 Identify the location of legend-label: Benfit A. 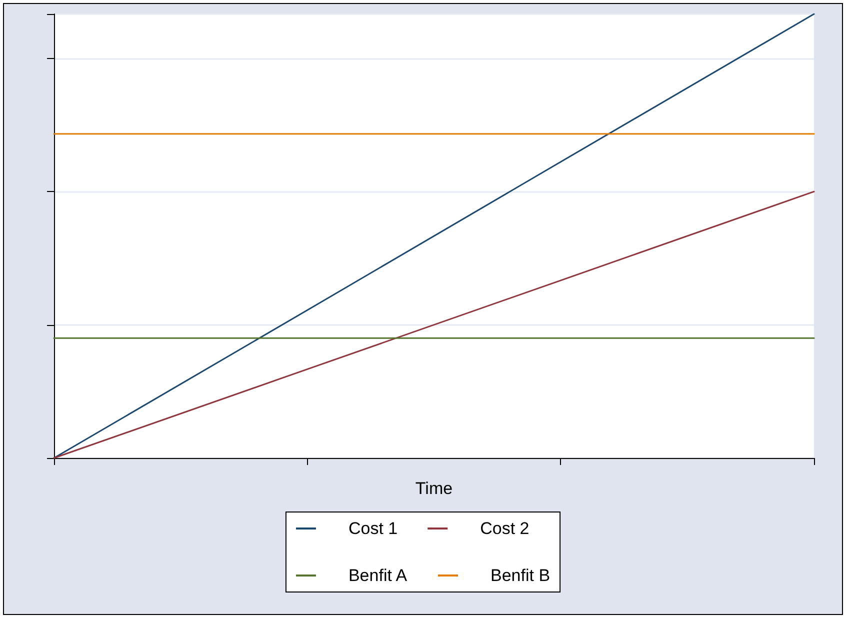
(378, 575).